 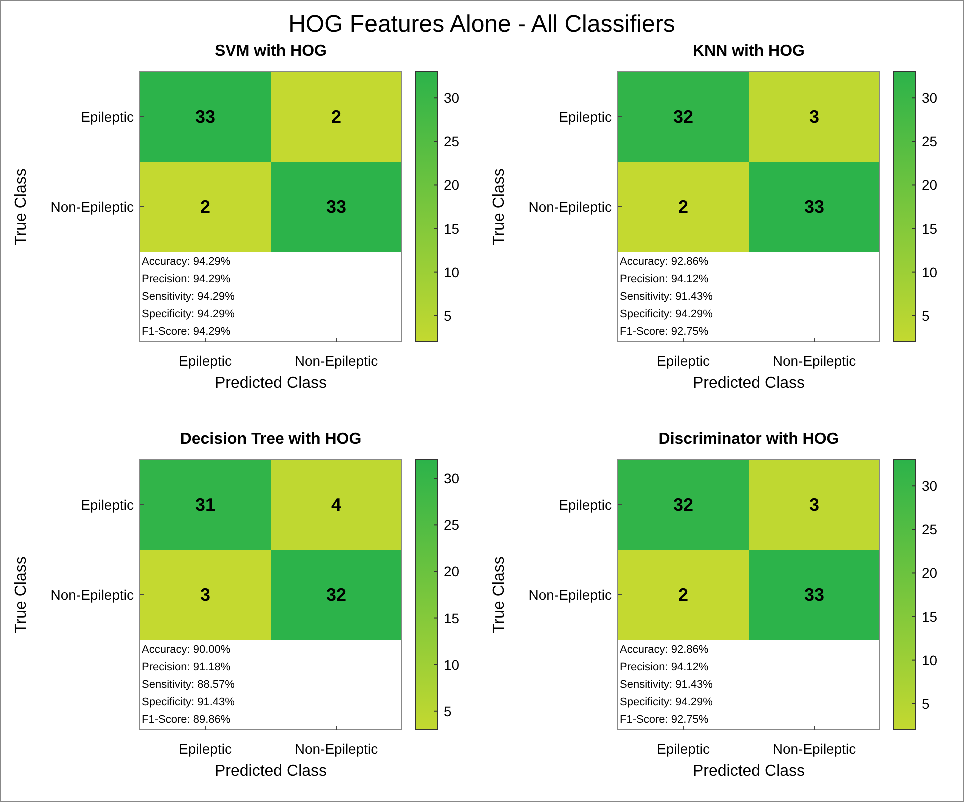 I want to click on data-label: 4, so click(x=336, y=505).